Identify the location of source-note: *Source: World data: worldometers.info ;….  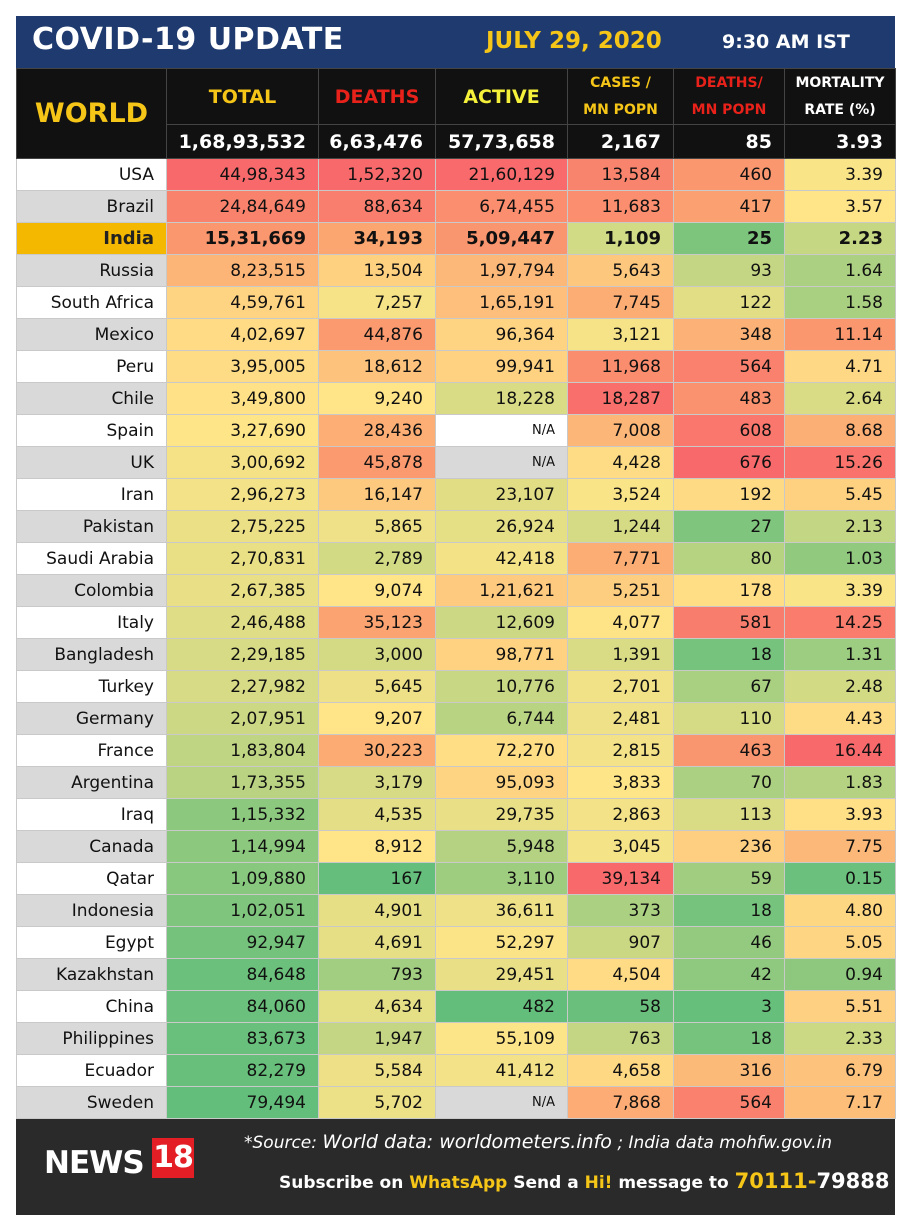
(538, 1142).